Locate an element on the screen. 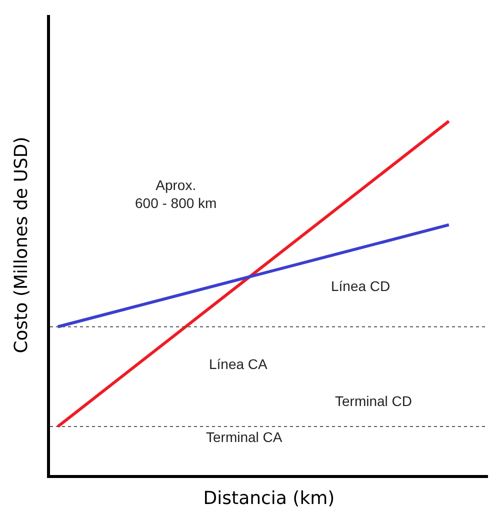 This screenshot has width=503, height=520. y-axis-title: Costo (Millones de USD) is located at coordinates (21, 245).